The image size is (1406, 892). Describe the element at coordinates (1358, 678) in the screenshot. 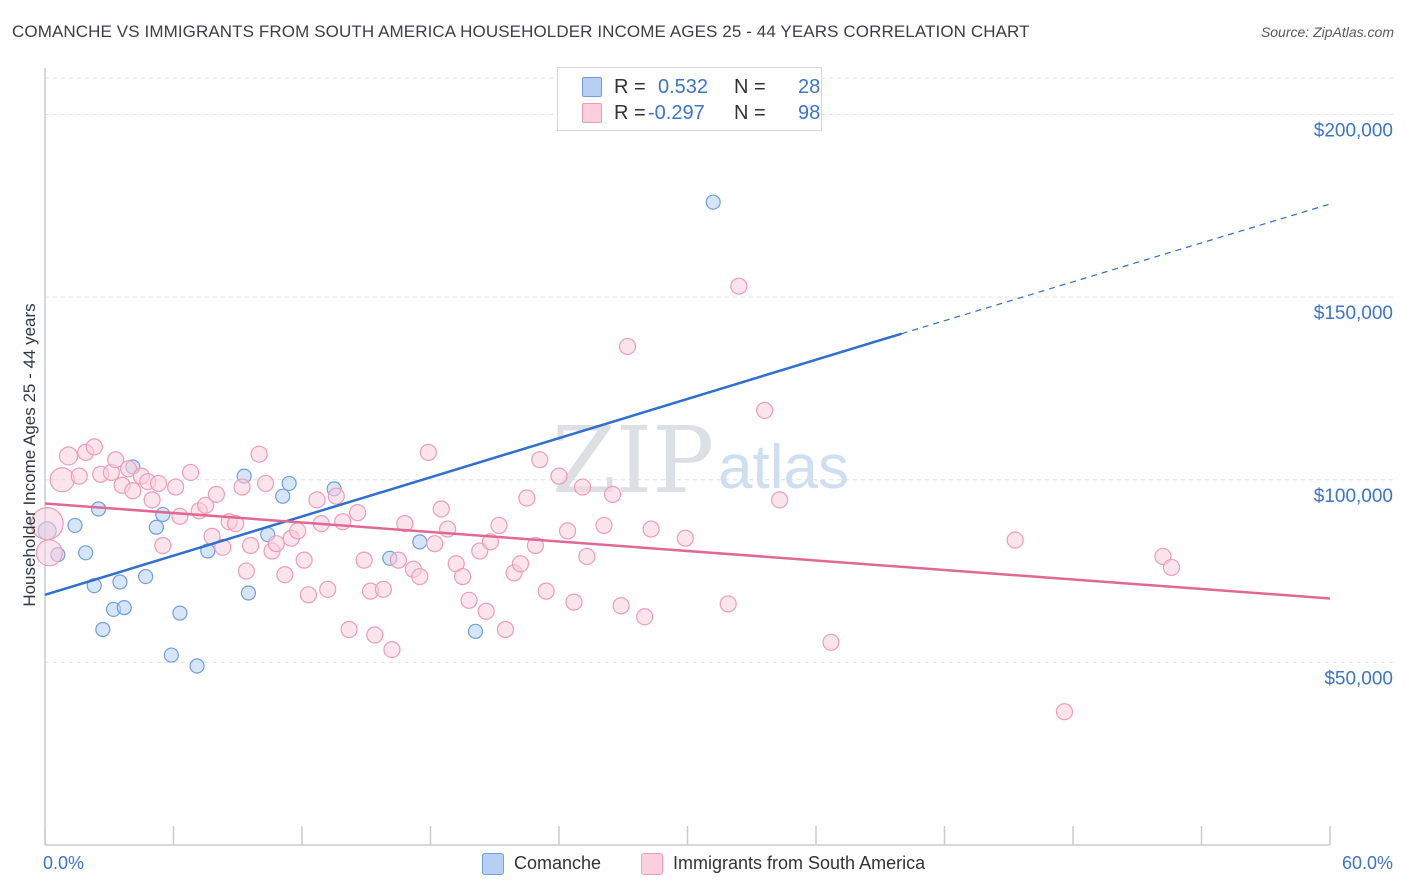

I see `y-tick-label: $50,000` at that location.